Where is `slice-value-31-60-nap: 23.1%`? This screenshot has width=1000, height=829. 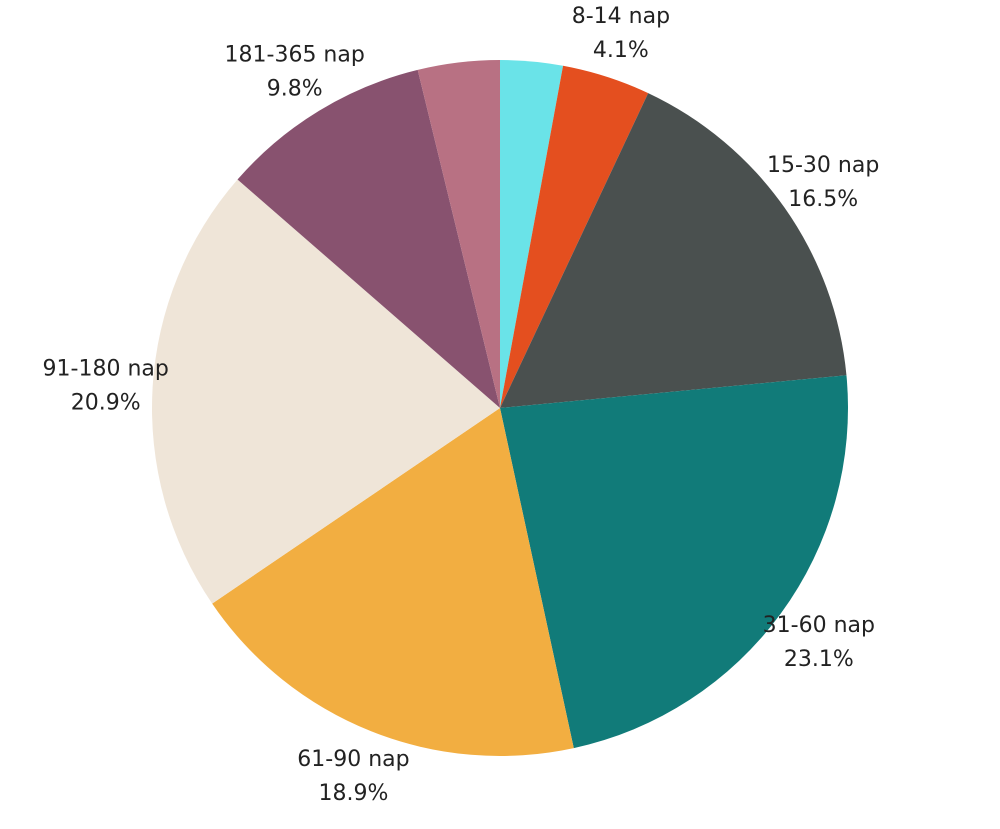
slice-value-31-60-nap: 23.1% is located at coordinates (819, 659).